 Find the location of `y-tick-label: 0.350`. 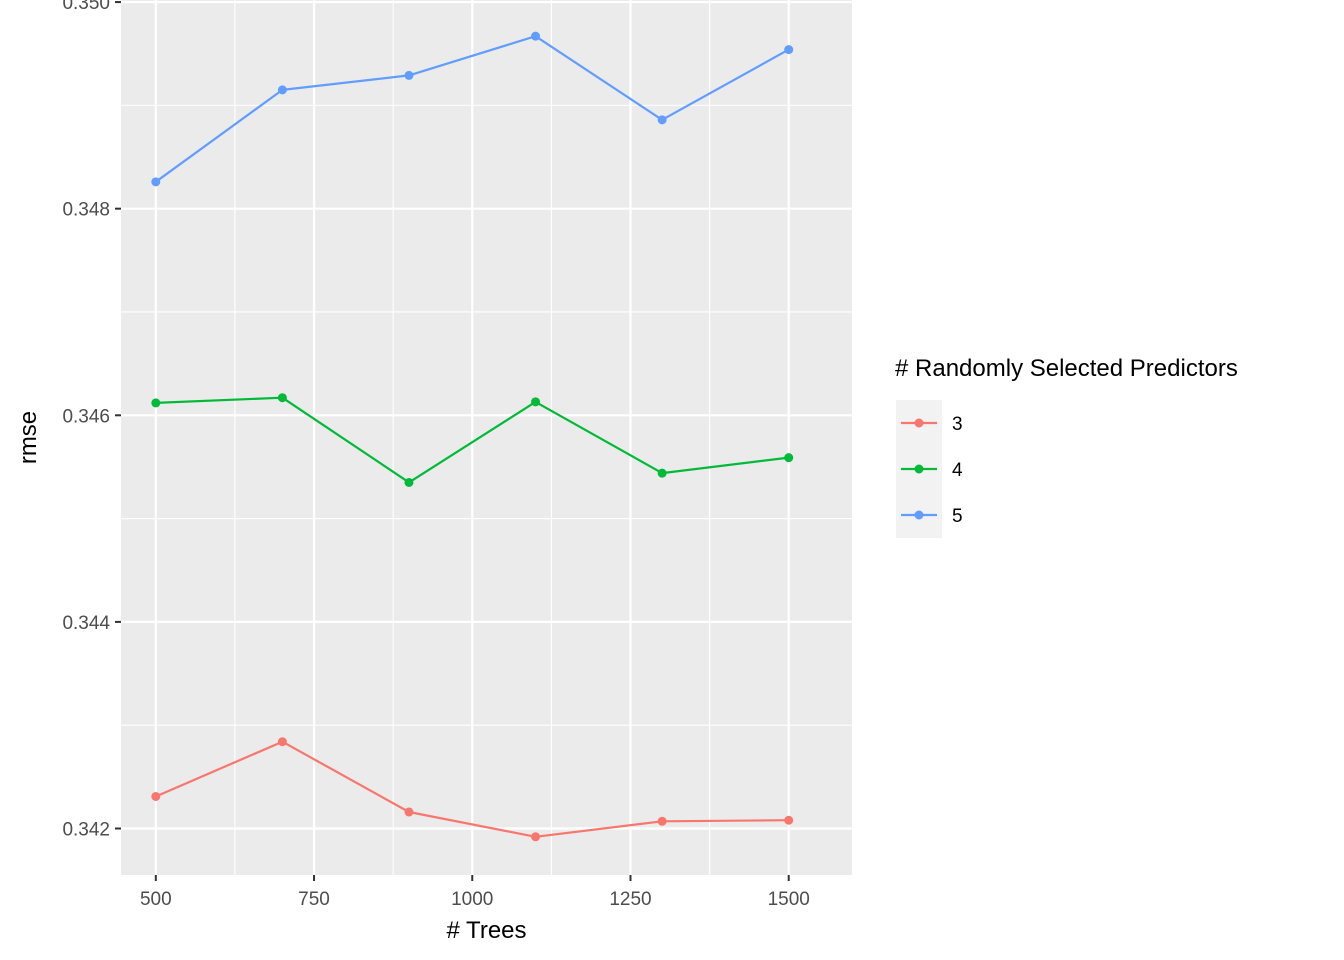

y-tick-label: 0.350 is located at coordinates (86, 7).